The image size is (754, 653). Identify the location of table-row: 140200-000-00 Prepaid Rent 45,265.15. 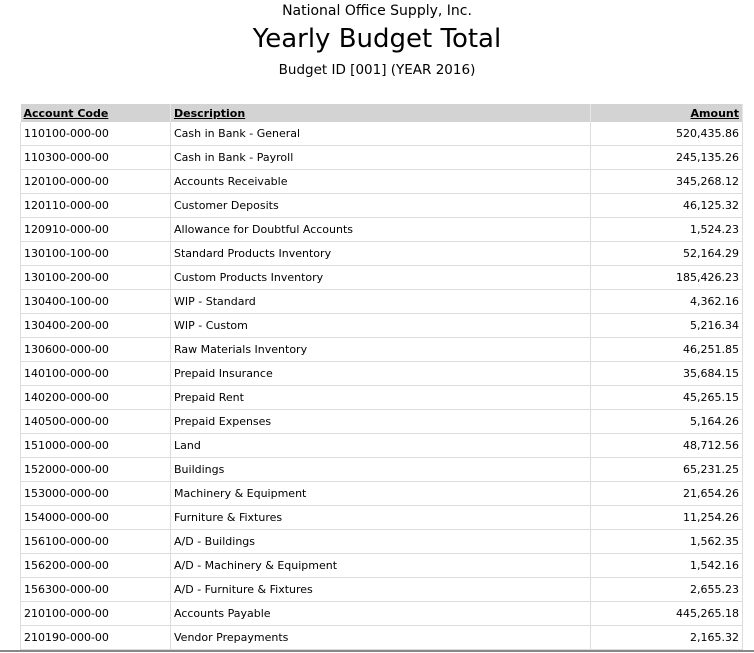
(381, 397).